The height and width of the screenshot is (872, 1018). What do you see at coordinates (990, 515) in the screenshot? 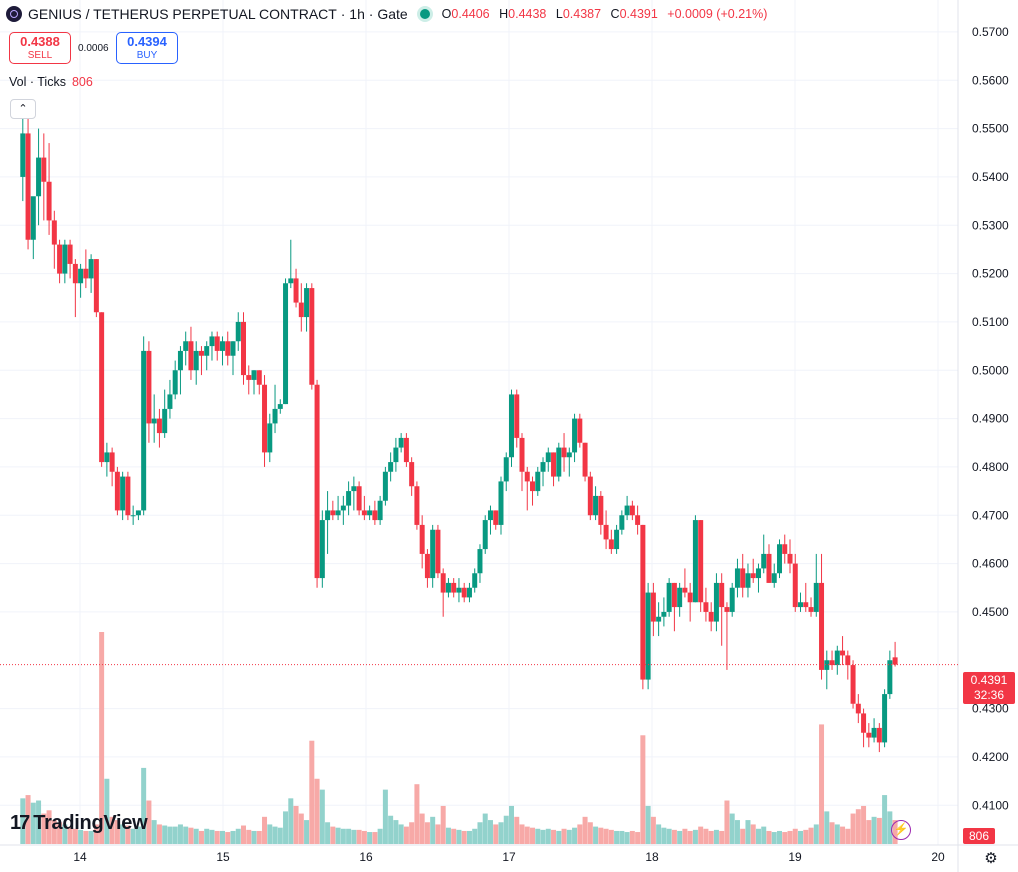
I see `price-tick-label: 0.4700` at bounding box center [990, 515].